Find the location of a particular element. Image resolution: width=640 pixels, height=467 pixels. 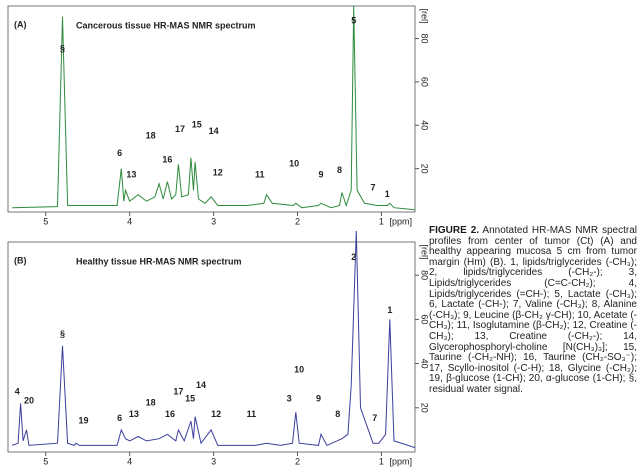

panel-title: Cancerous tissue HR-MAS NMR spectrum is located at coordinates (166, 25).